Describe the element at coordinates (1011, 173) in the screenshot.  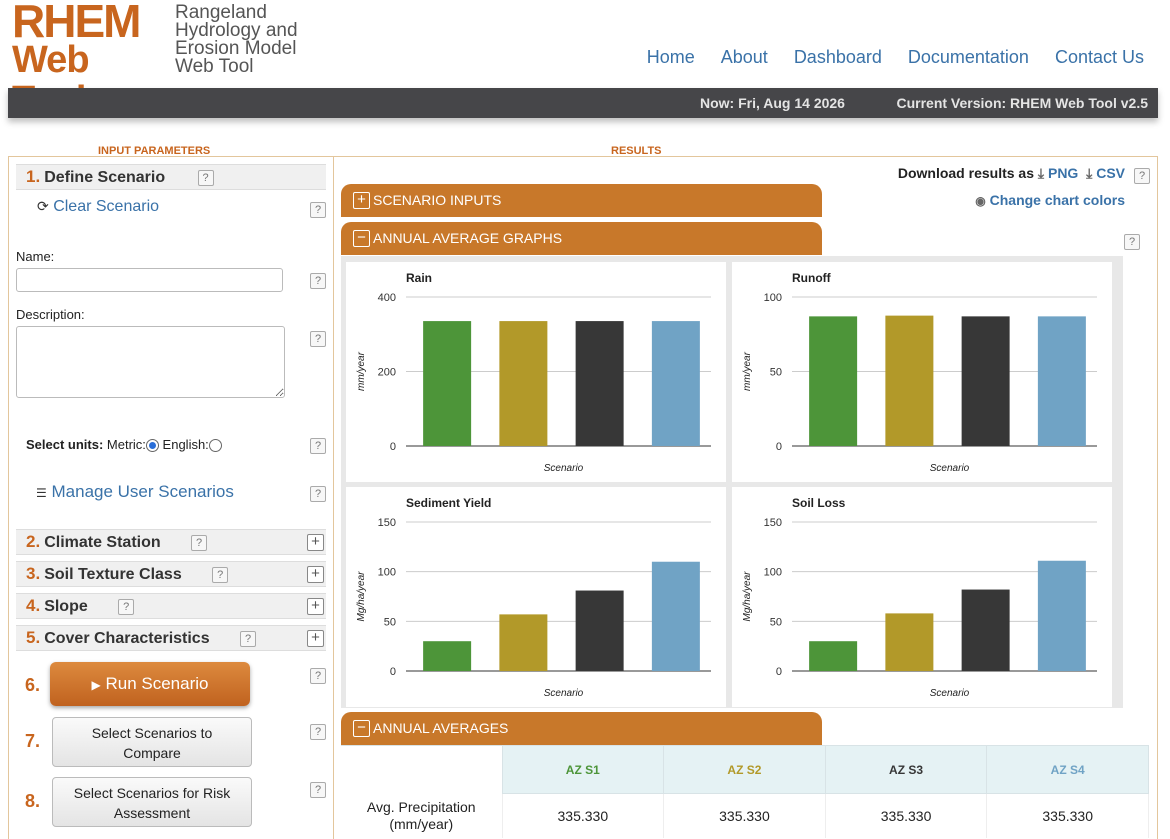
I see `download-results: Download results as ⤓ PNG ⤓ CSV` at that location.